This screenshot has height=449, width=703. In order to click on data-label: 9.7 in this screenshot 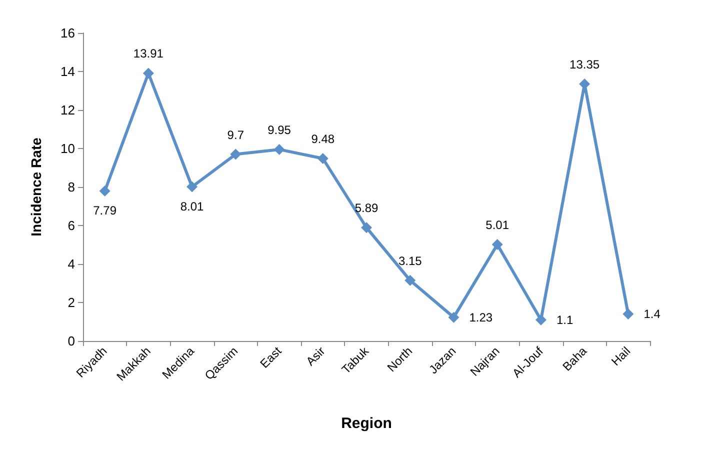, I will do `click(235, 135)`.